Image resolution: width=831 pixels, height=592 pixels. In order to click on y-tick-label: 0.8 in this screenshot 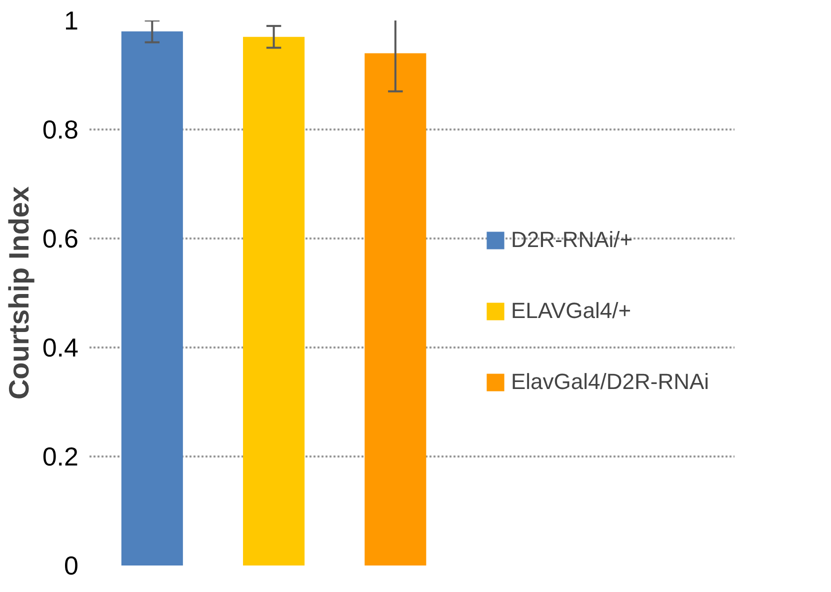, I will do `click(60, 129)`.